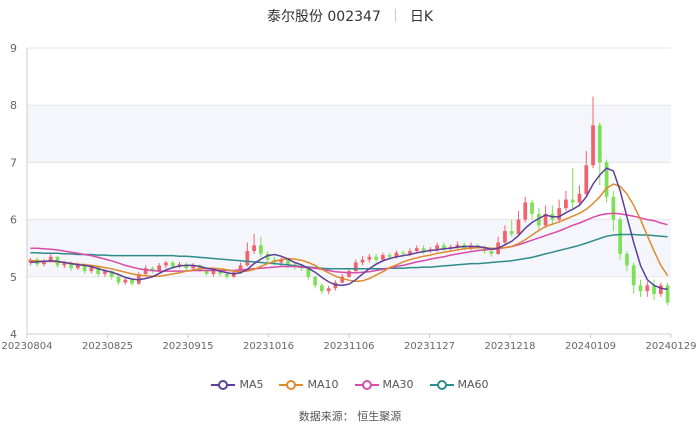 The image size is (700, 426). I want to click on legend-item-ma60: MA60, so click(459, 384).